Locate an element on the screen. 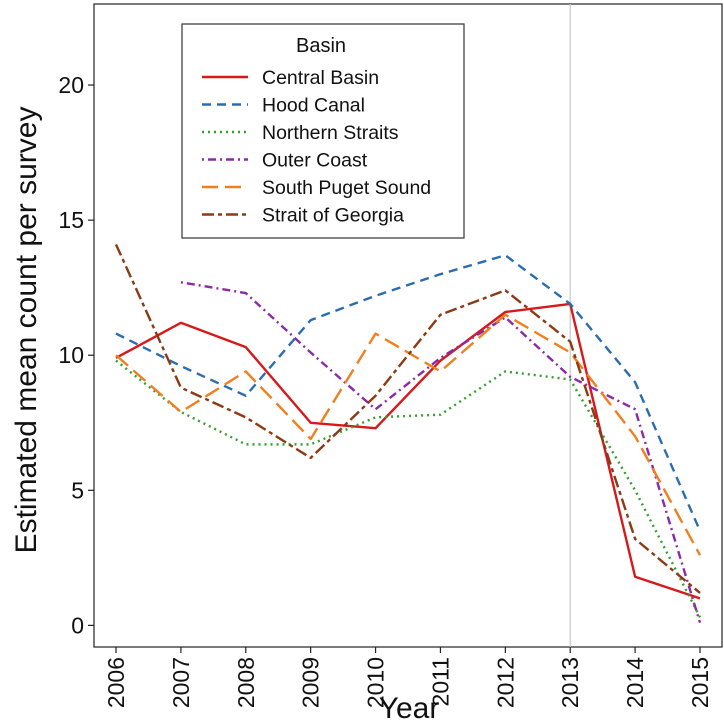 The height and width of the screenshot is (724, 724). legend-title: Basin is located at coordinates (321, 46).